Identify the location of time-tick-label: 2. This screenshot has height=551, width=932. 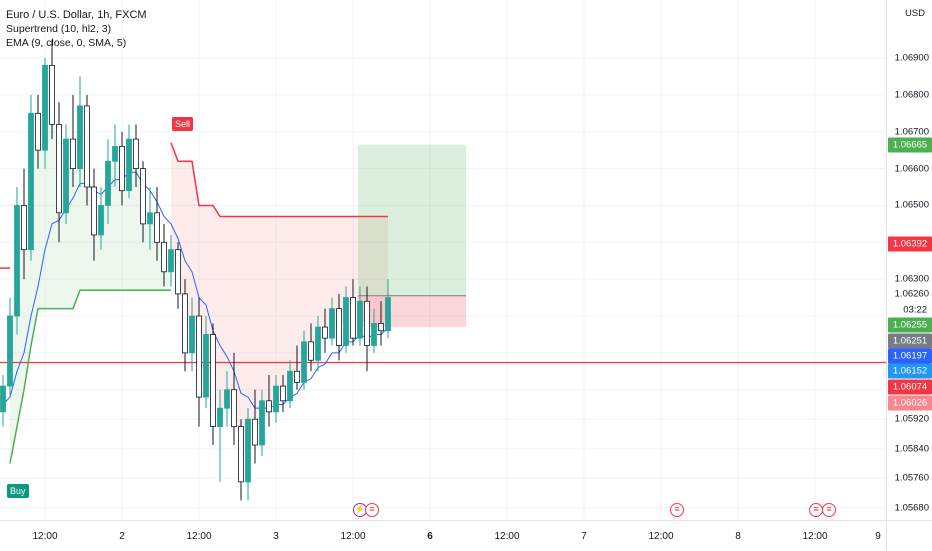
(122, 536).